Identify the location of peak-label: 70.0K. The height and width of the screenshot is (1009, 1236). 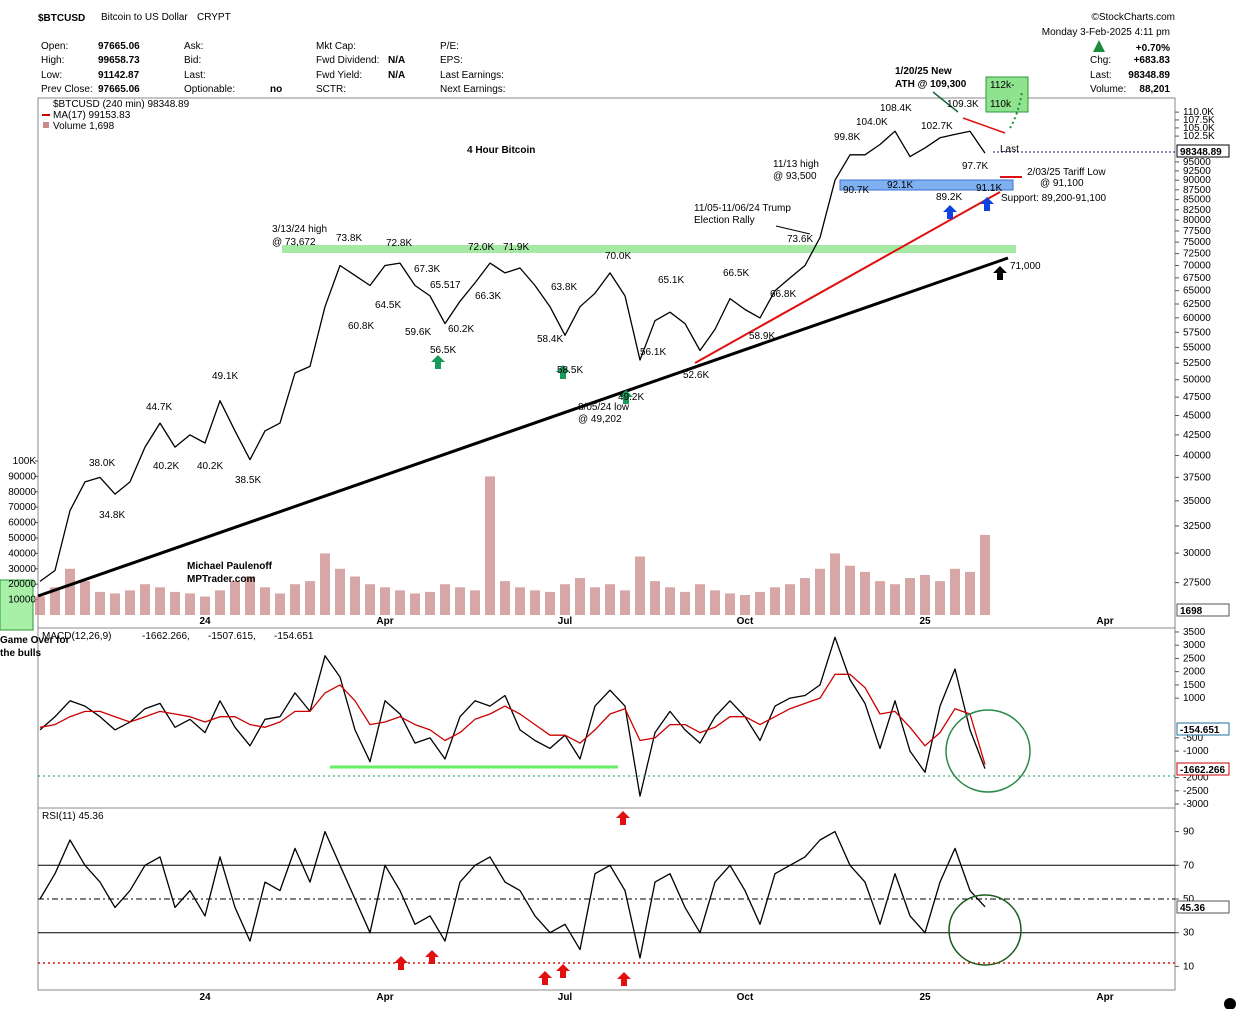
(618, 256).